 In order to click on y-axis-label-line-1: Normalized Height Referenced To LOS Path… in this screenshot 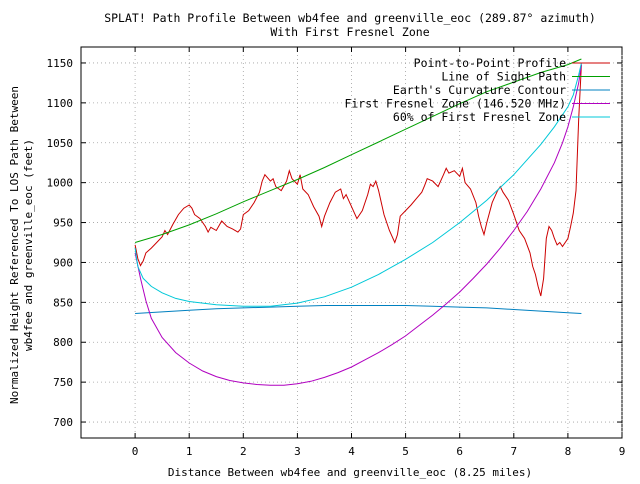, I will do `click(14, 245)`.